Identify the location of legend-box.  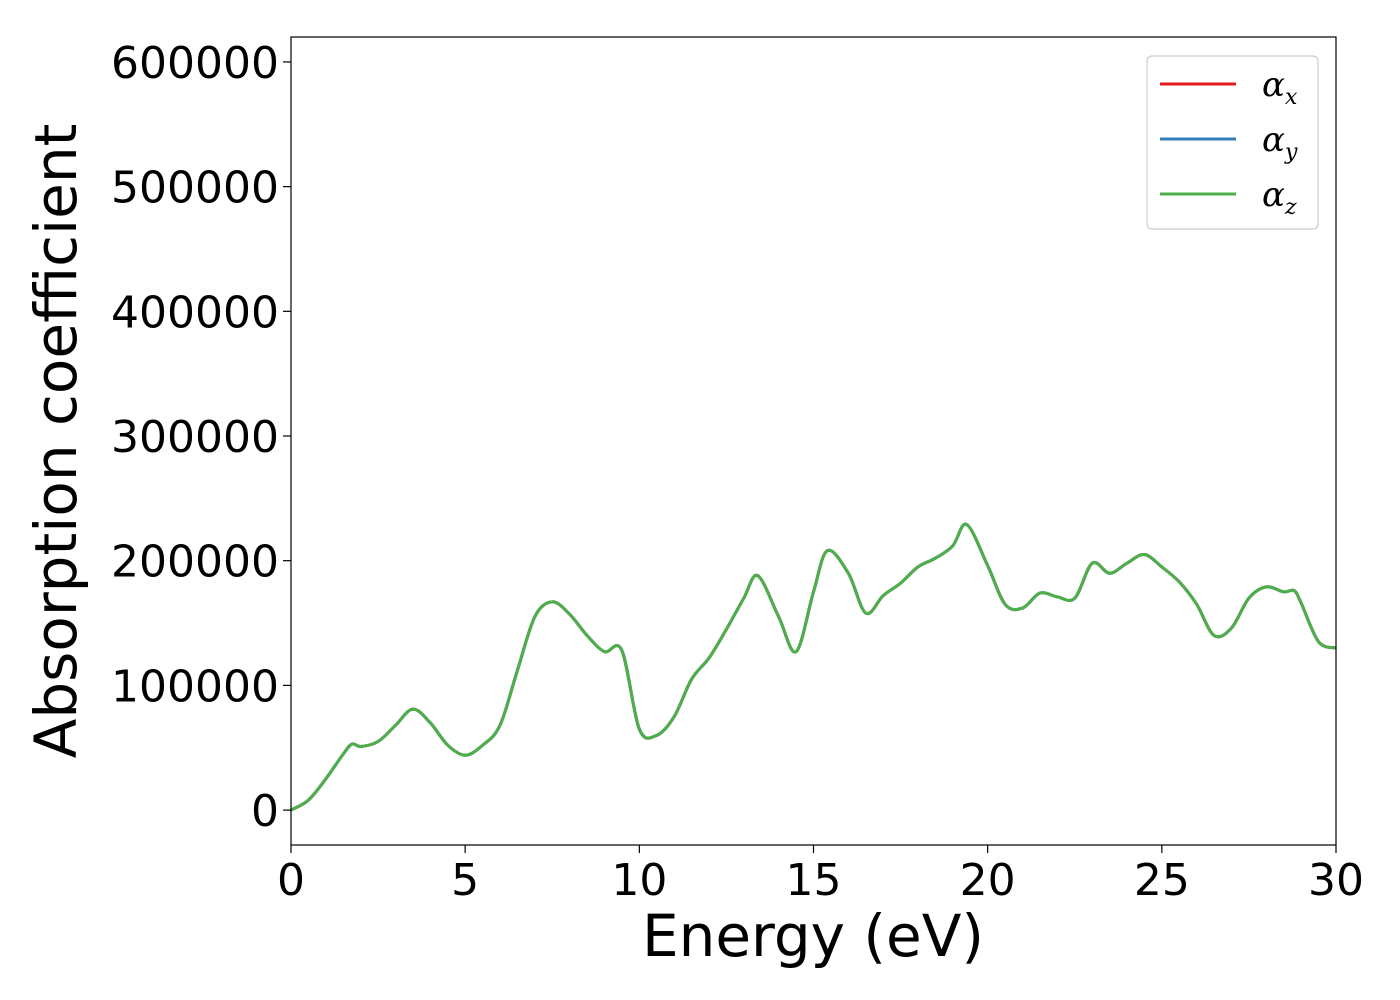
(1232, 142).